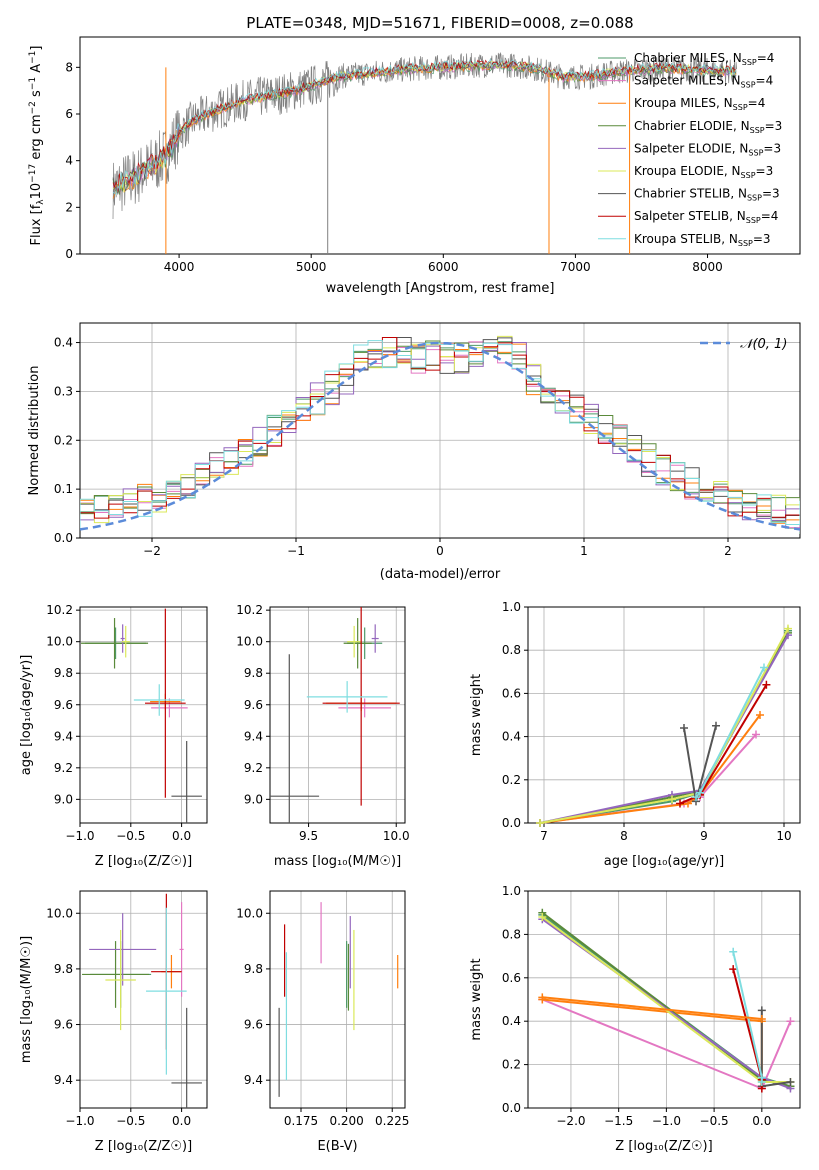 The height and width of the screenshot is (1170, 819). I want to click on legend-entry: Salpeter STELIB, NSSP=4, so click(706, 217).